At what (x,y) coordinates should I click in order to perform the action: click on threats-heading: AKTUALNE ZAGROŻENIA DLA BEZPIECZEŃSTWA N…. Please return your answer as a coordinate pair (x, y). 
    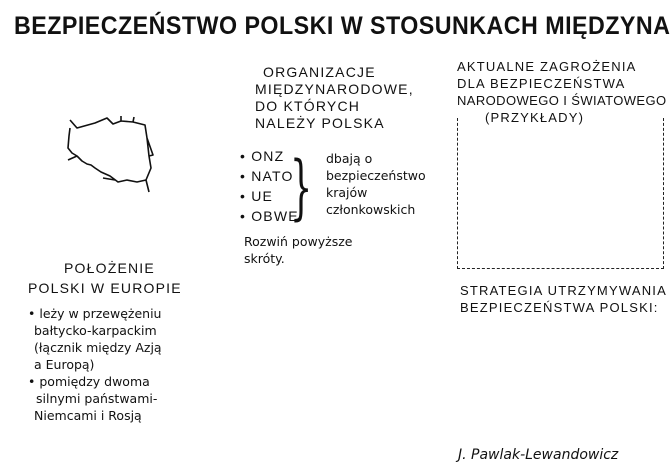
    Looking at the image, I should click on (562, 92).